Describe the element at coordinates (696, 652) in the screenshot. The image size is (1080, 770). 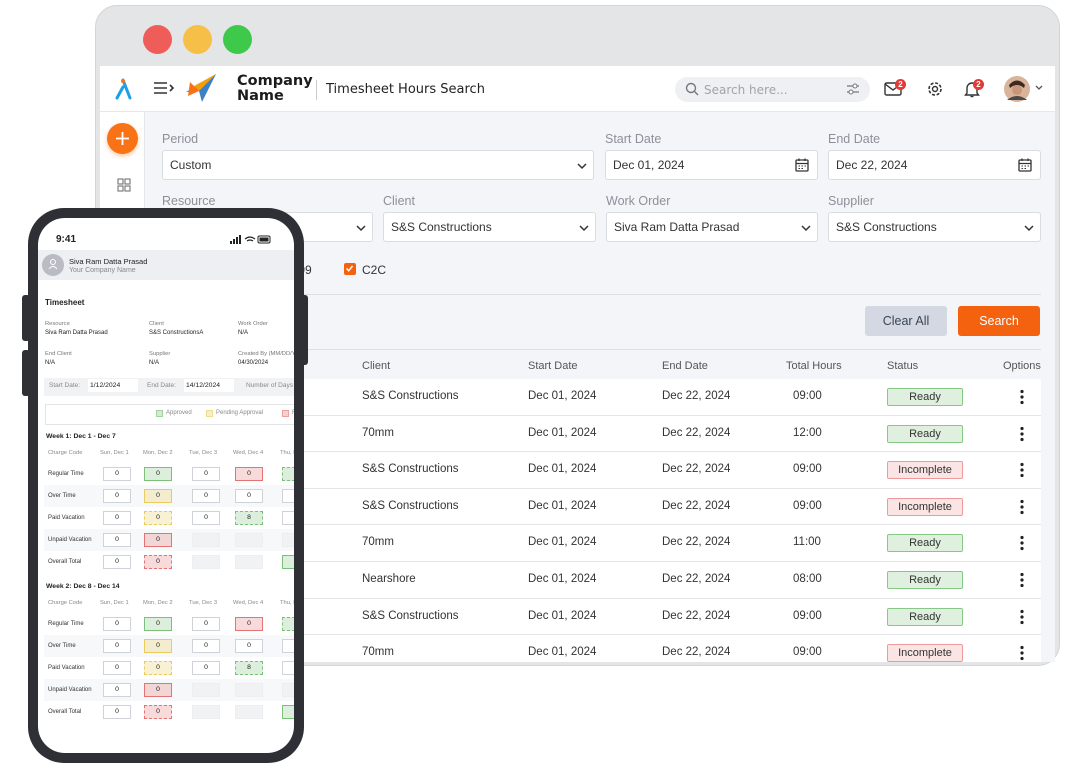
I see `end-date-cell: Dec 22, 2024` at that location.